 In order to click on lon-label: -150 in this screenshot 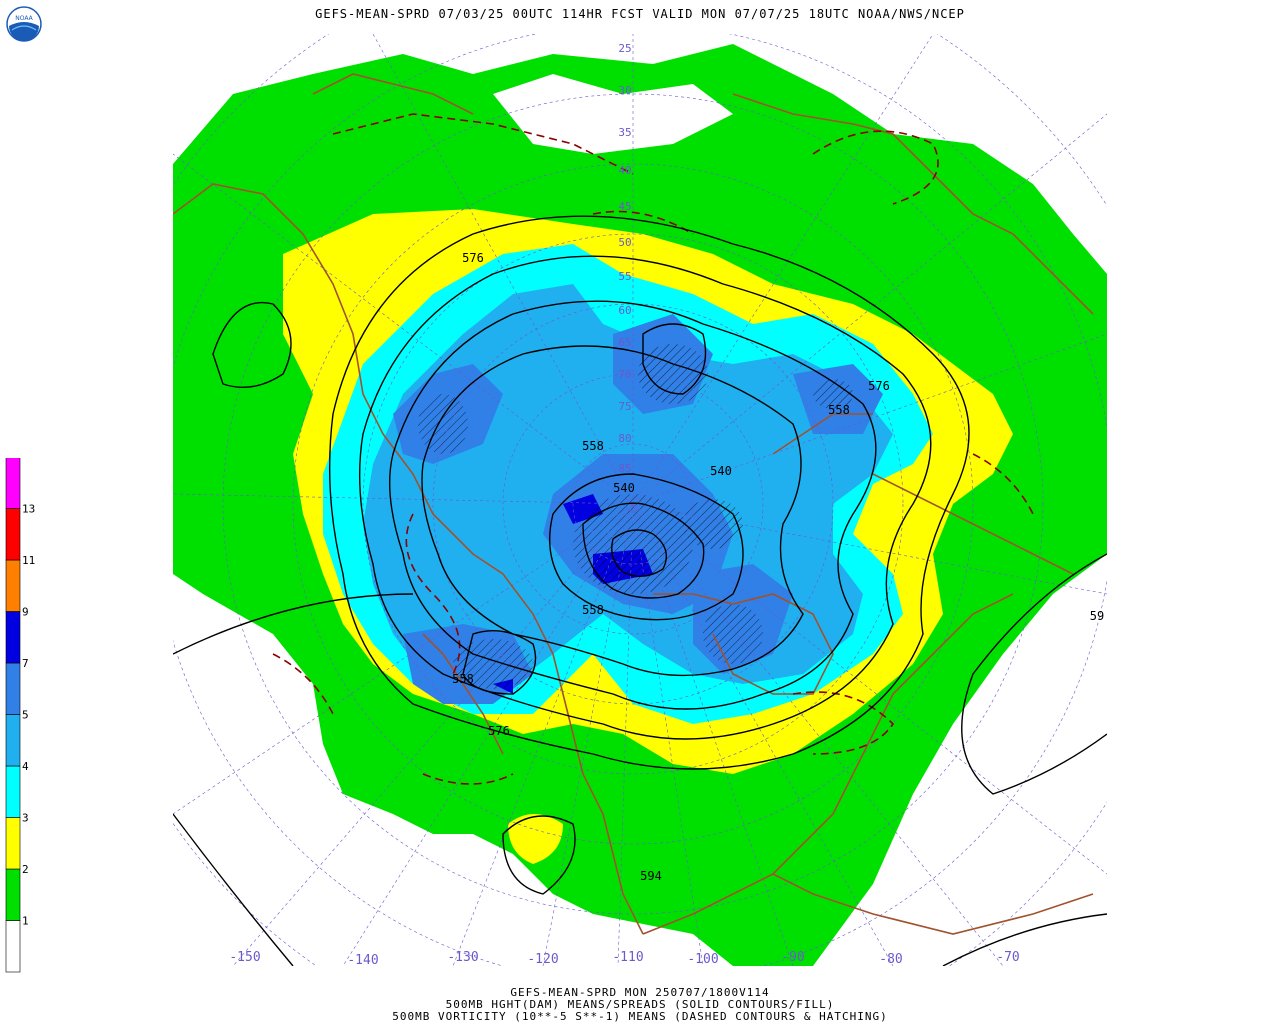, I will do `click(244, 957)`.